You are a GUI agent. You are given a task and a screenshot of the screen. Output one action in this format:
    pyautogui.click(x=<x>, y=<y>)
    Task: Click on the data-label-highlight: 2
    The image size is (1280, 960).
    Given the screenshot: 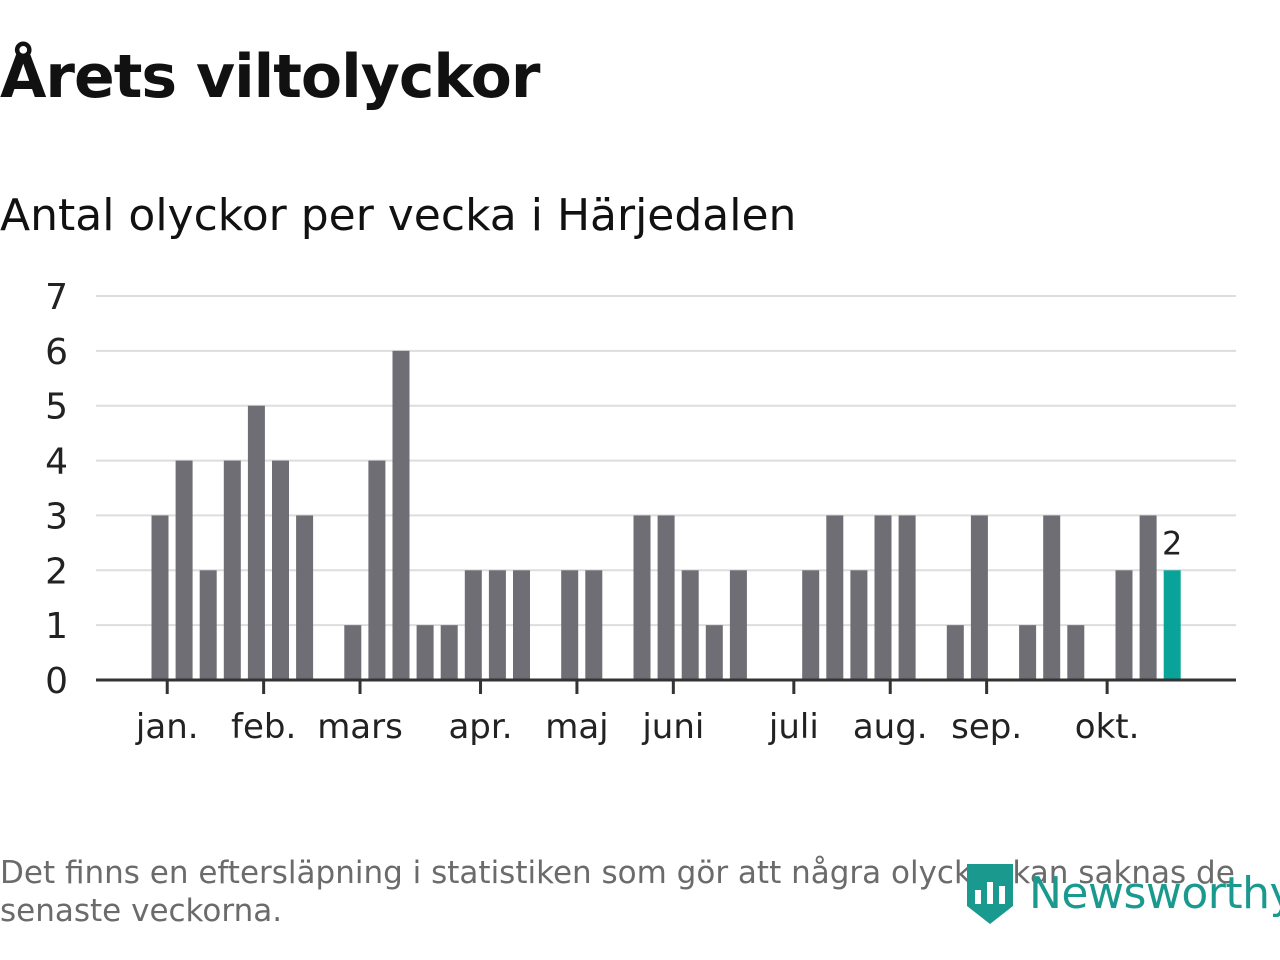 What is the action you would take?
    pyautogui.click(x=1172, y=543)
    